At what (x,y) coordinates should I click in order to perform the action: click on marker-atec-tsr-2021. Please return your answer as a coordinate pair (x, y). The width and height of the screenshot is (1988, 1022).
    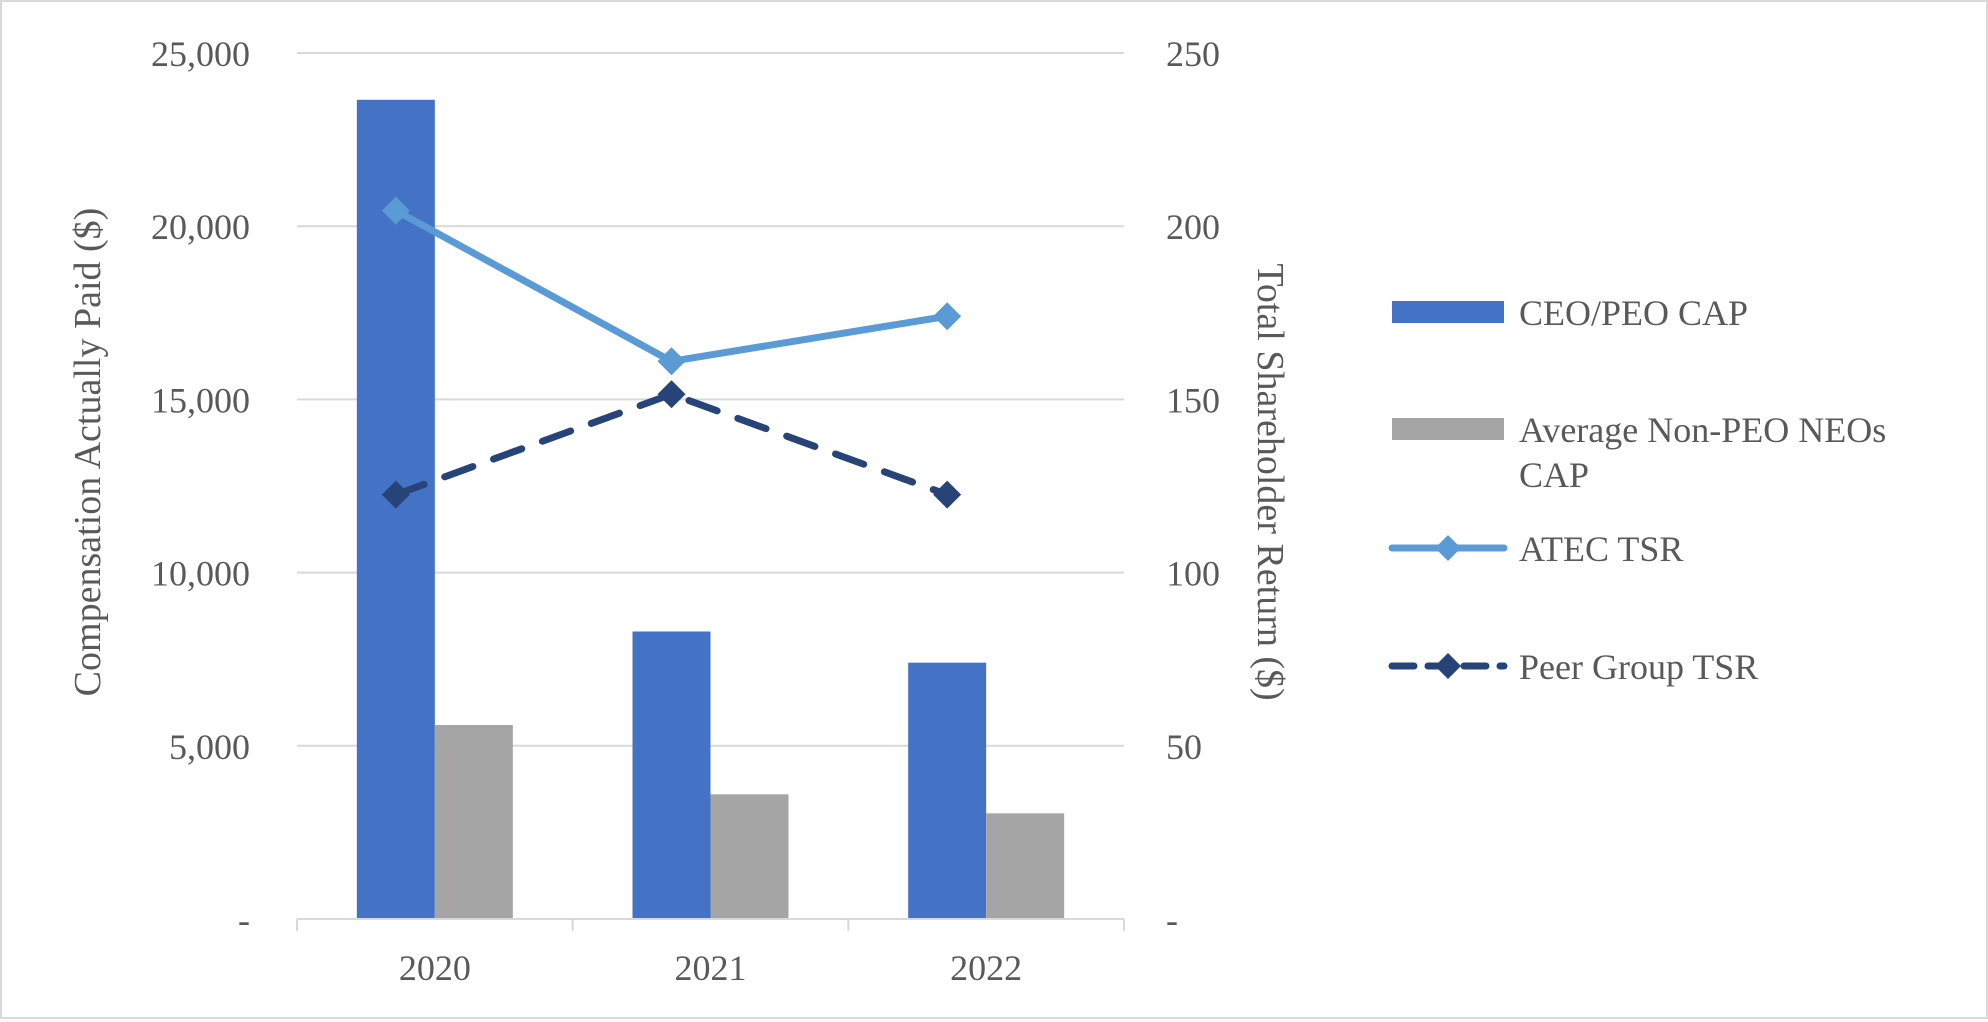
    Looking at the image, I should click on (671, 361).